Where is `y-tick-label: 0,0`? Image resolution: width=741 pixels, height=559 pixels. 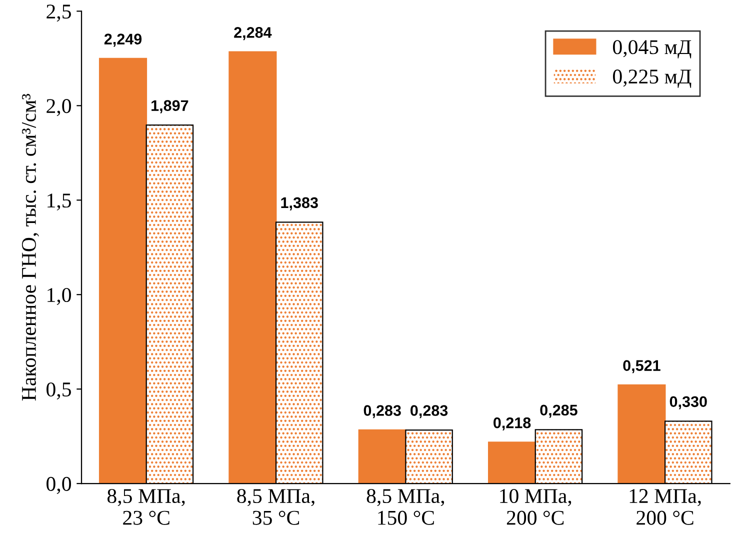 y-tick-label: 0,0 is located at coordinates (58, 485).